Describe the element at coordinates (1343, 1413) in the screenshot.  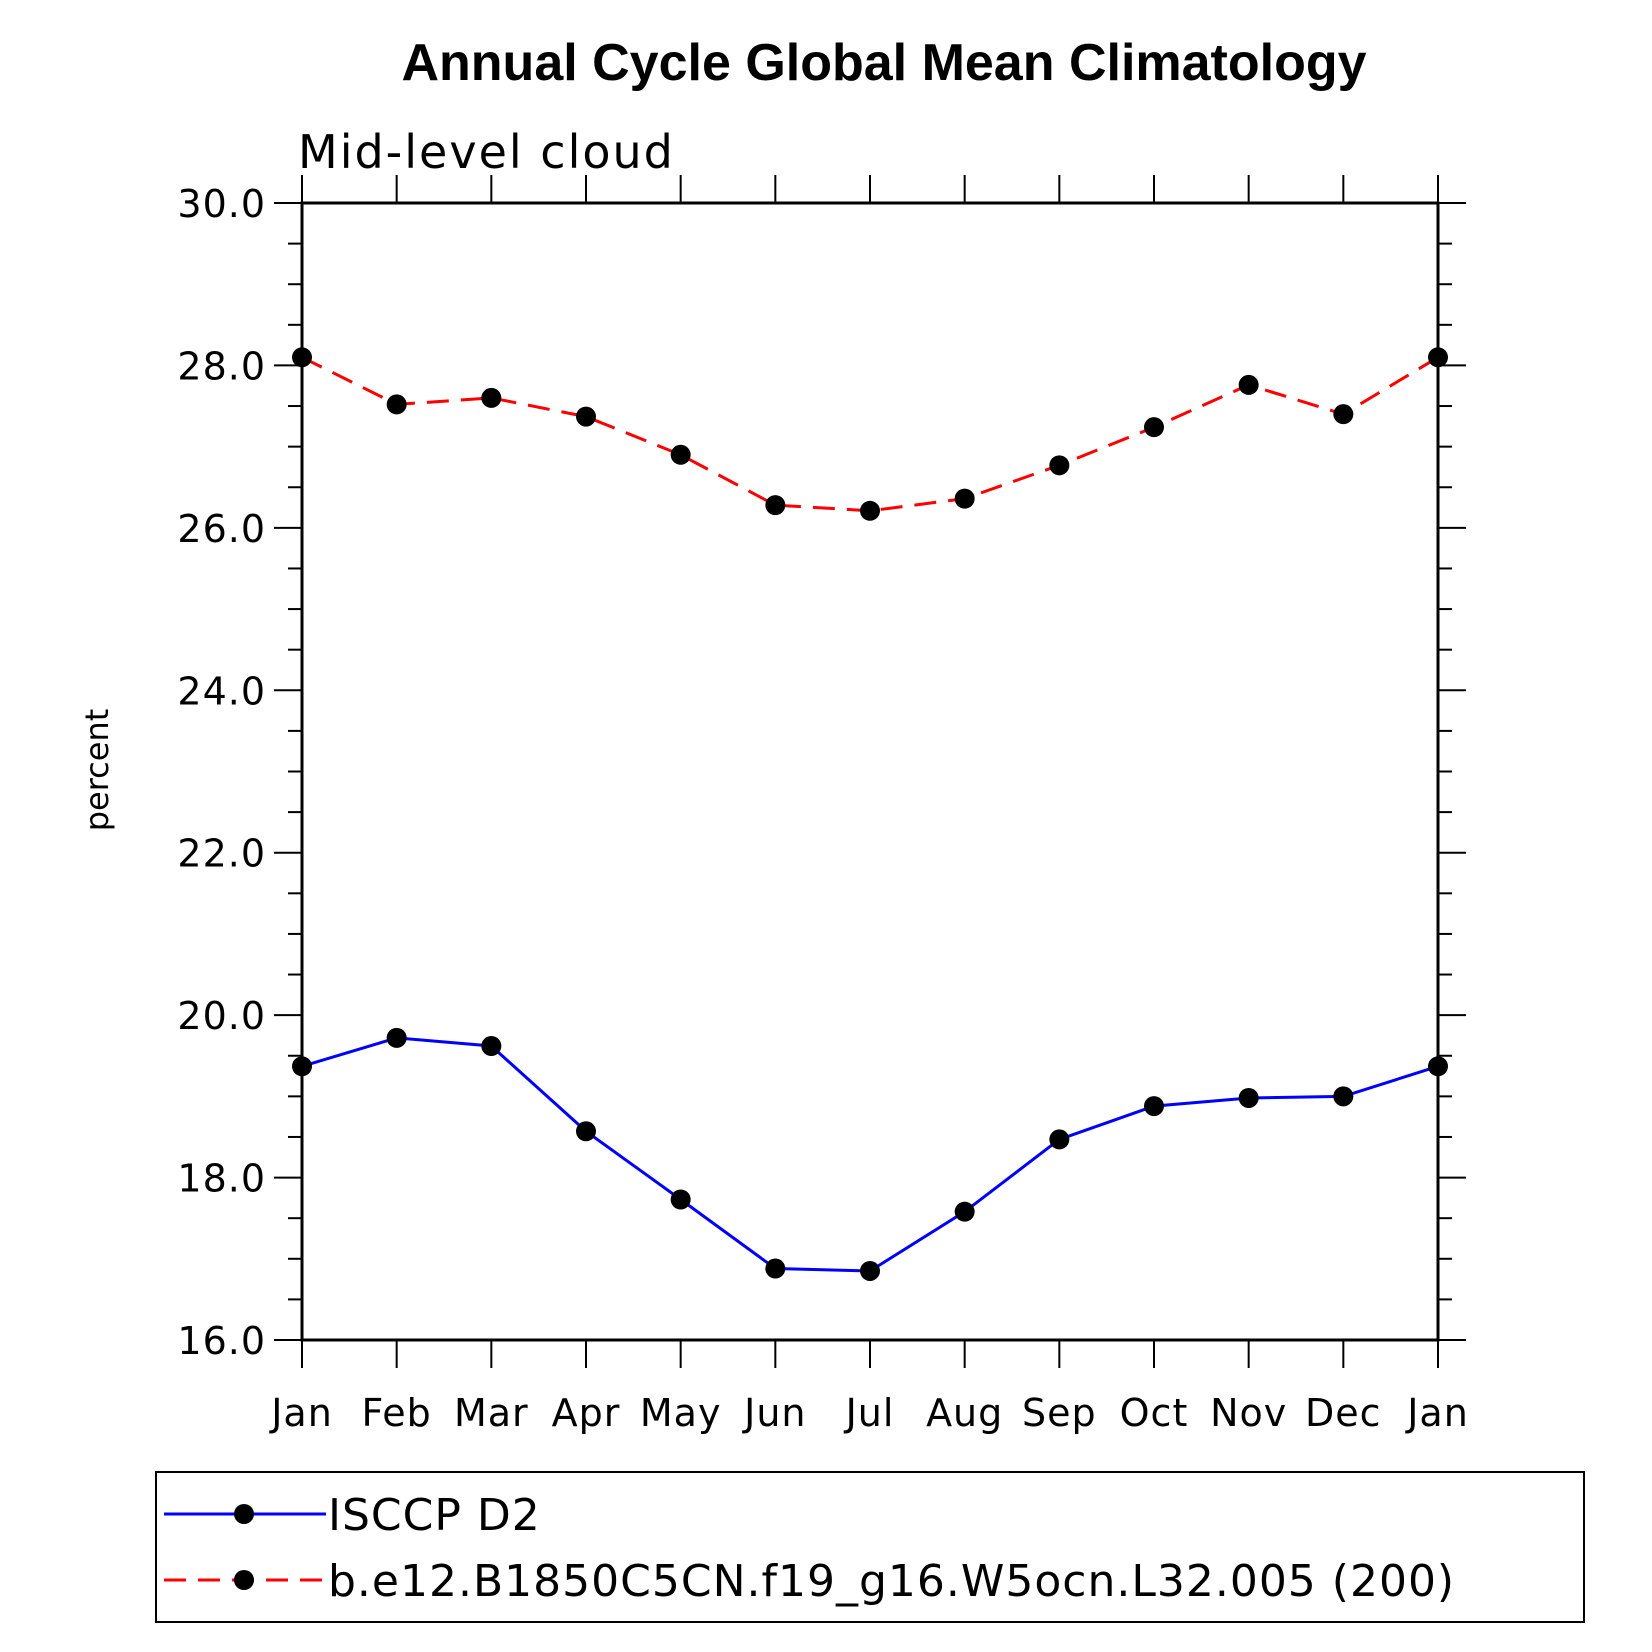
I see `x-tick-label: Dec` at that location.